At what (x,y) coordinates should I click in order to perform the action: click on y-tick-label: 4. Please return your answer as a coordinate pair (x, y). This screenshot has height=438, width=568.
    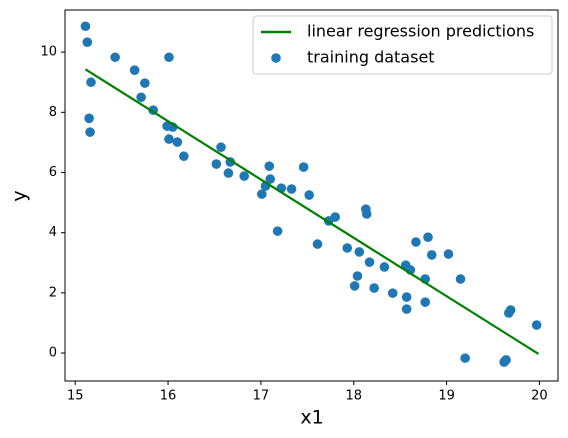
    Looking at the image, I should click on (53, 232).